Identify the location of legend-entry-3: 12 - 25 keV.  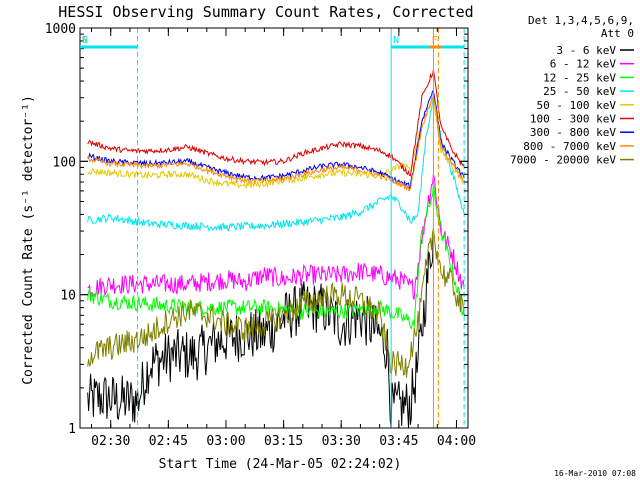
(579, 77).